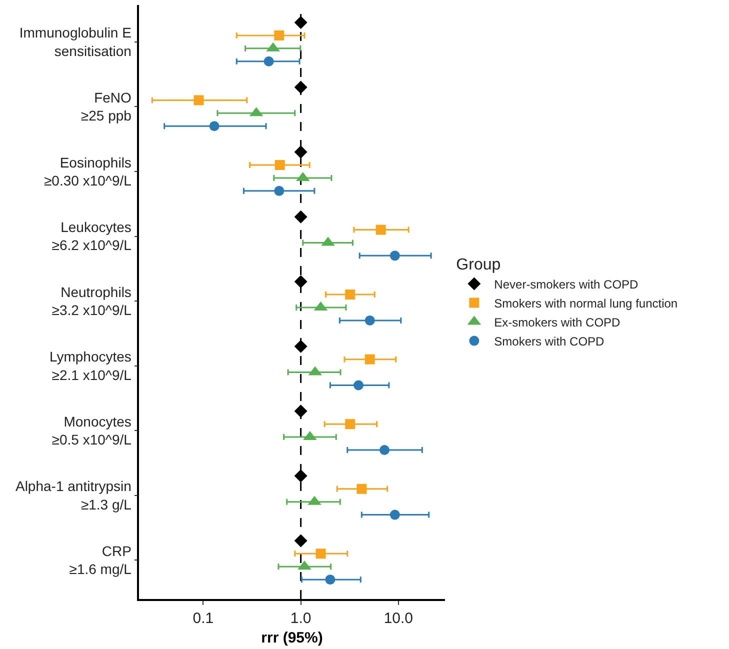 The image size is (729, 649). What do you see at coordinates (75, 41) in the screenshot?
I see `y-tick-label: Immunoglobulin E sensitisation` at bounding box center [75, 41].